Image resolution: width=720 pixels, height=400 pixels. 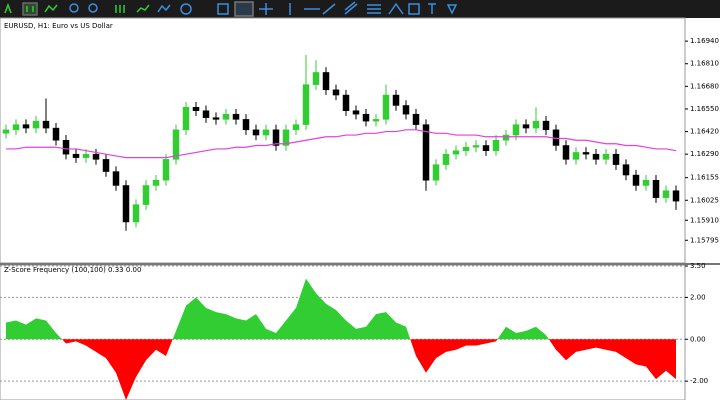 What do you see at coordinates (231, 9) in the screenshot?
I see `toolbar-icons` at bounding box center [231, 9].